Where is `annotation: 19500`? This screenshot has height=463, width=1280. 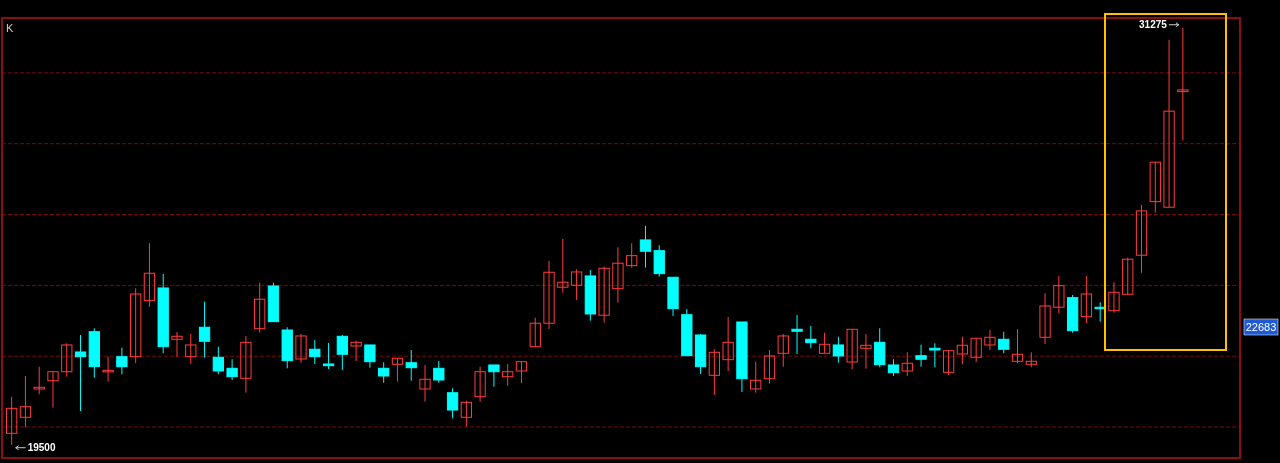 annotation: 19500 is located at coordinates (41, 448).